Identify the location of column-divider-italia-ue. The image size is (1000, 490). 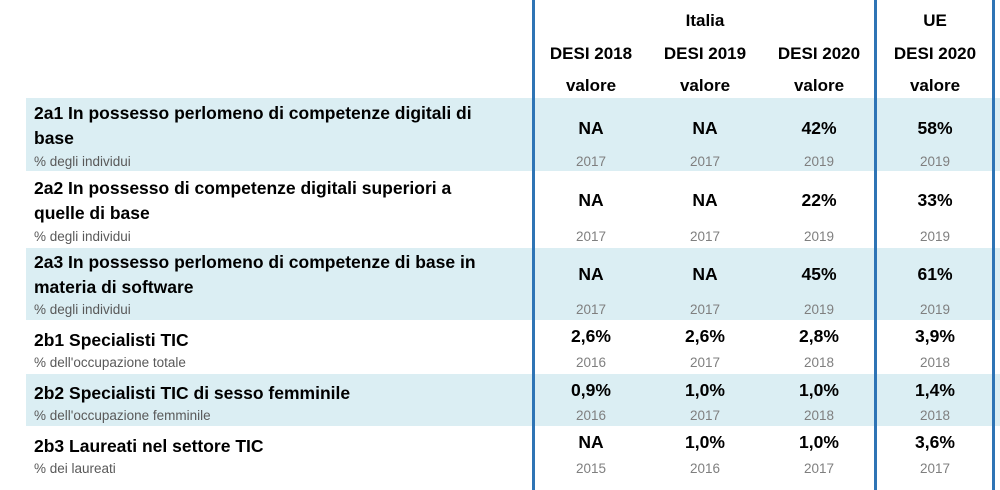
(875, 245).